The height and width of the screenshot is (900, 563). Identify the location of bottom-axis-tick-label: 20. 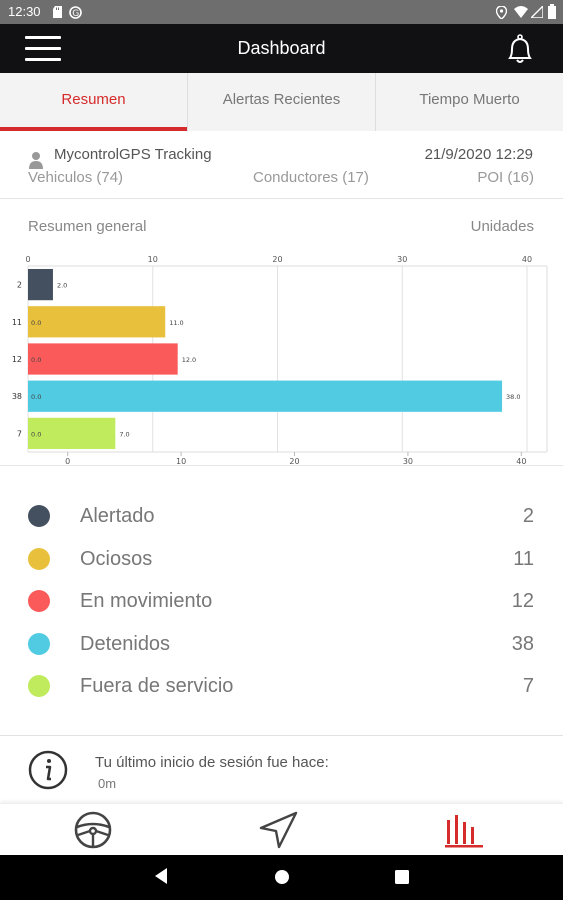
(294, 461).